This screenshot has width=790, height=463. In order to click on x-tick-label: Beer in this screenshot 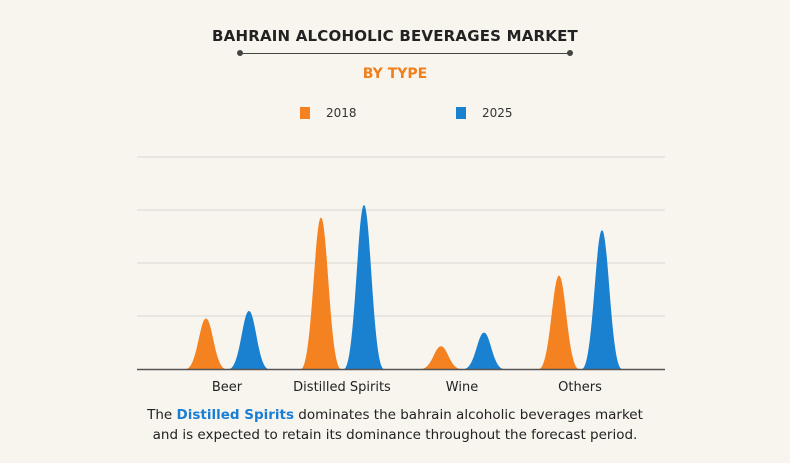, I will do `click(227, 387)`.